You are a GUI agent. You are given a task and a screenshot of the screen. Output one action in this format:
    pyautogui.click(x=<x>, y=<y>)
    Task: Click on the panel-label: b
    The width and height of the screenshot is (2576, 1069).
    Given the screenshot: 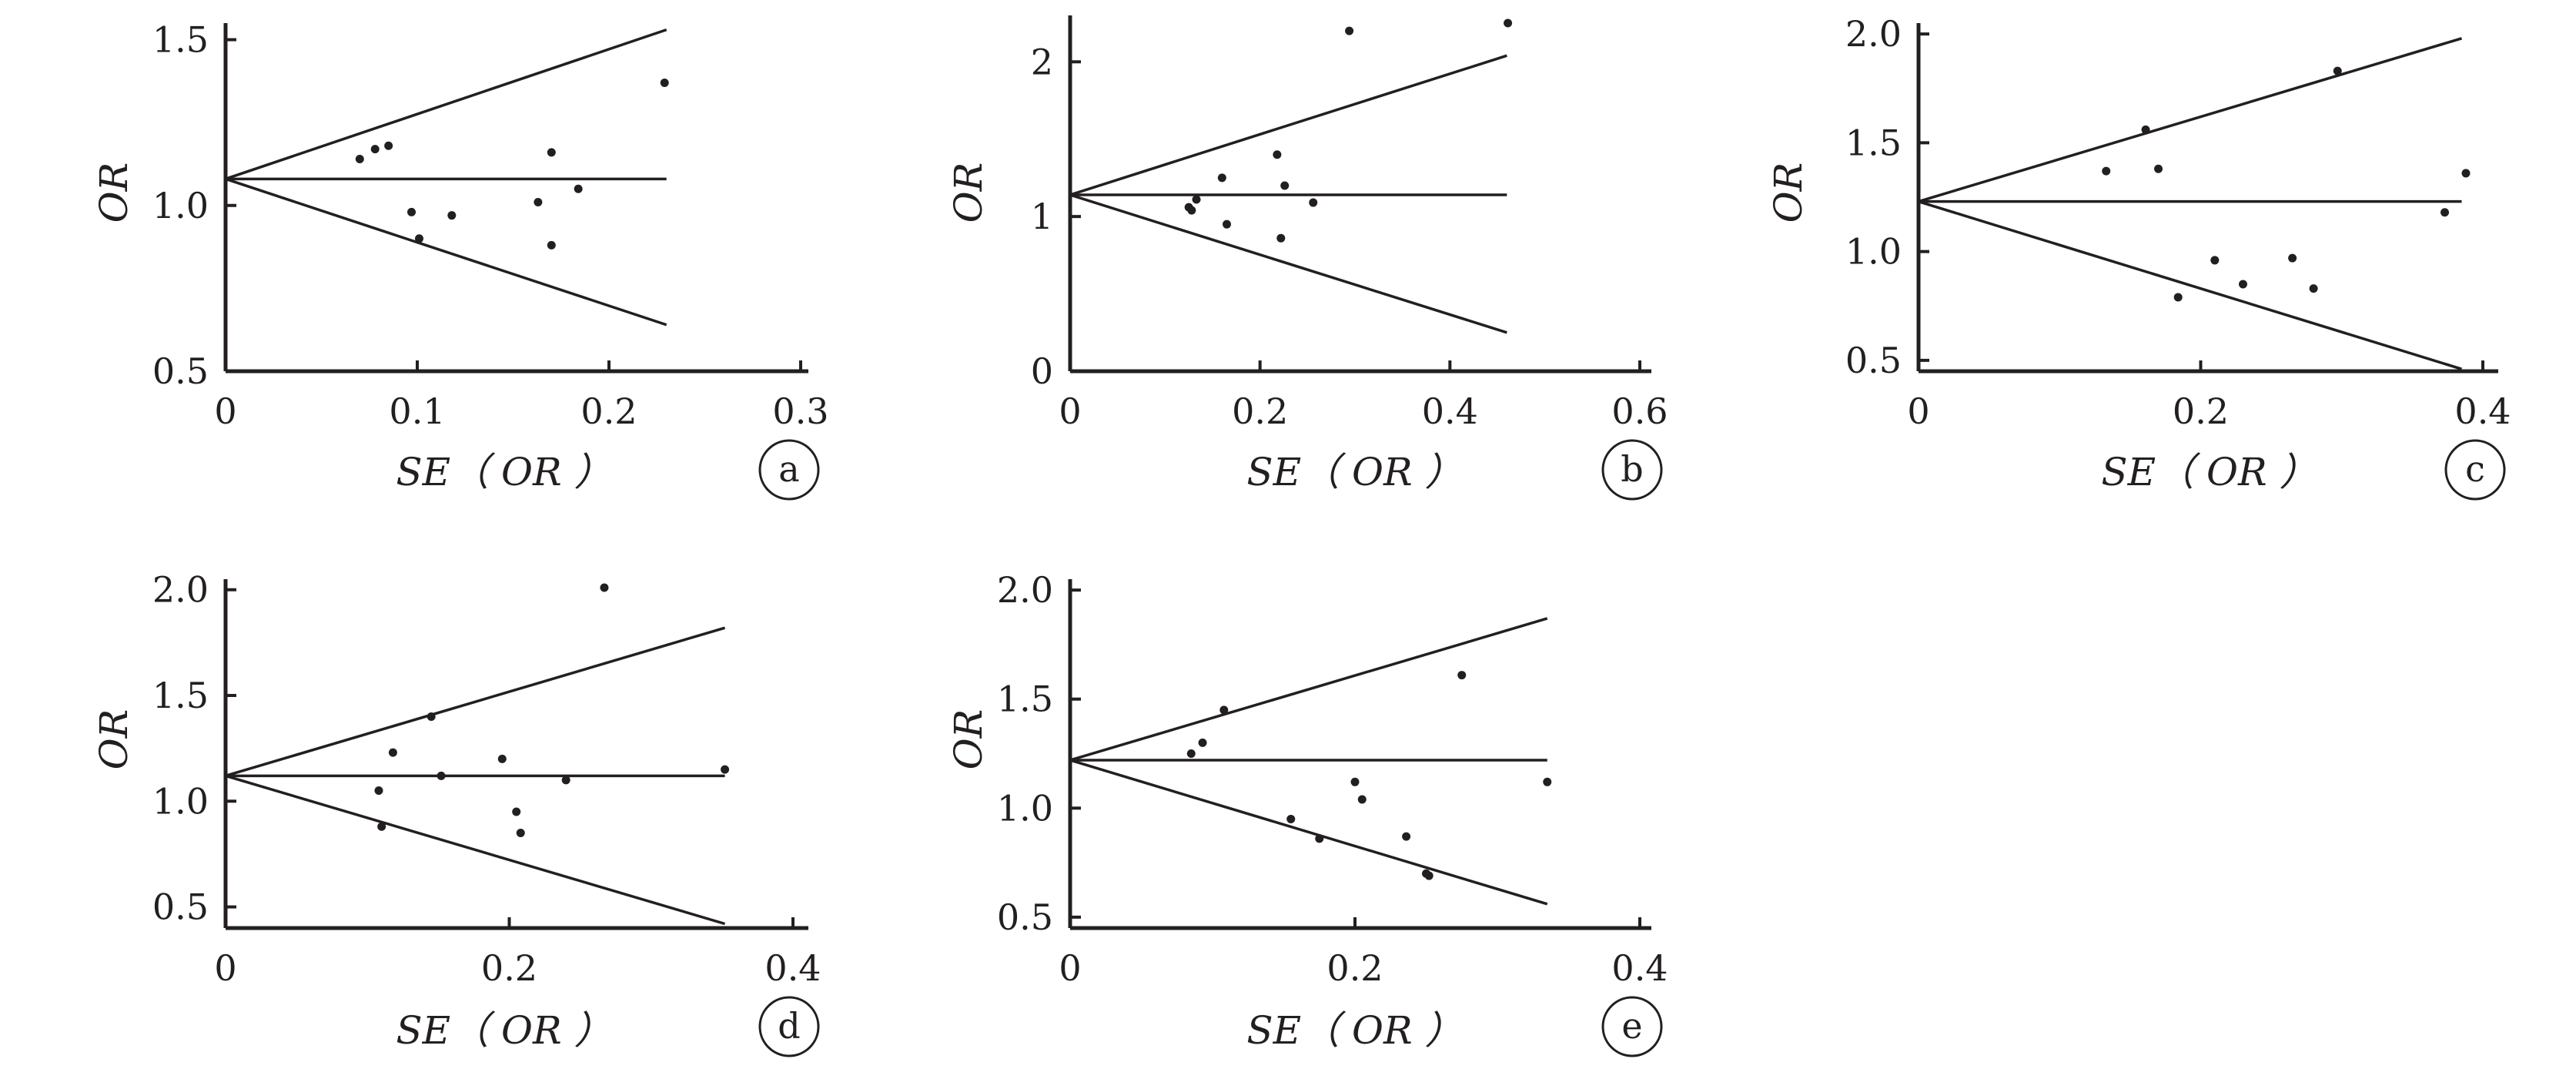 What is the action you would take?
    pyautogui.click(x=1632, y=469)
    